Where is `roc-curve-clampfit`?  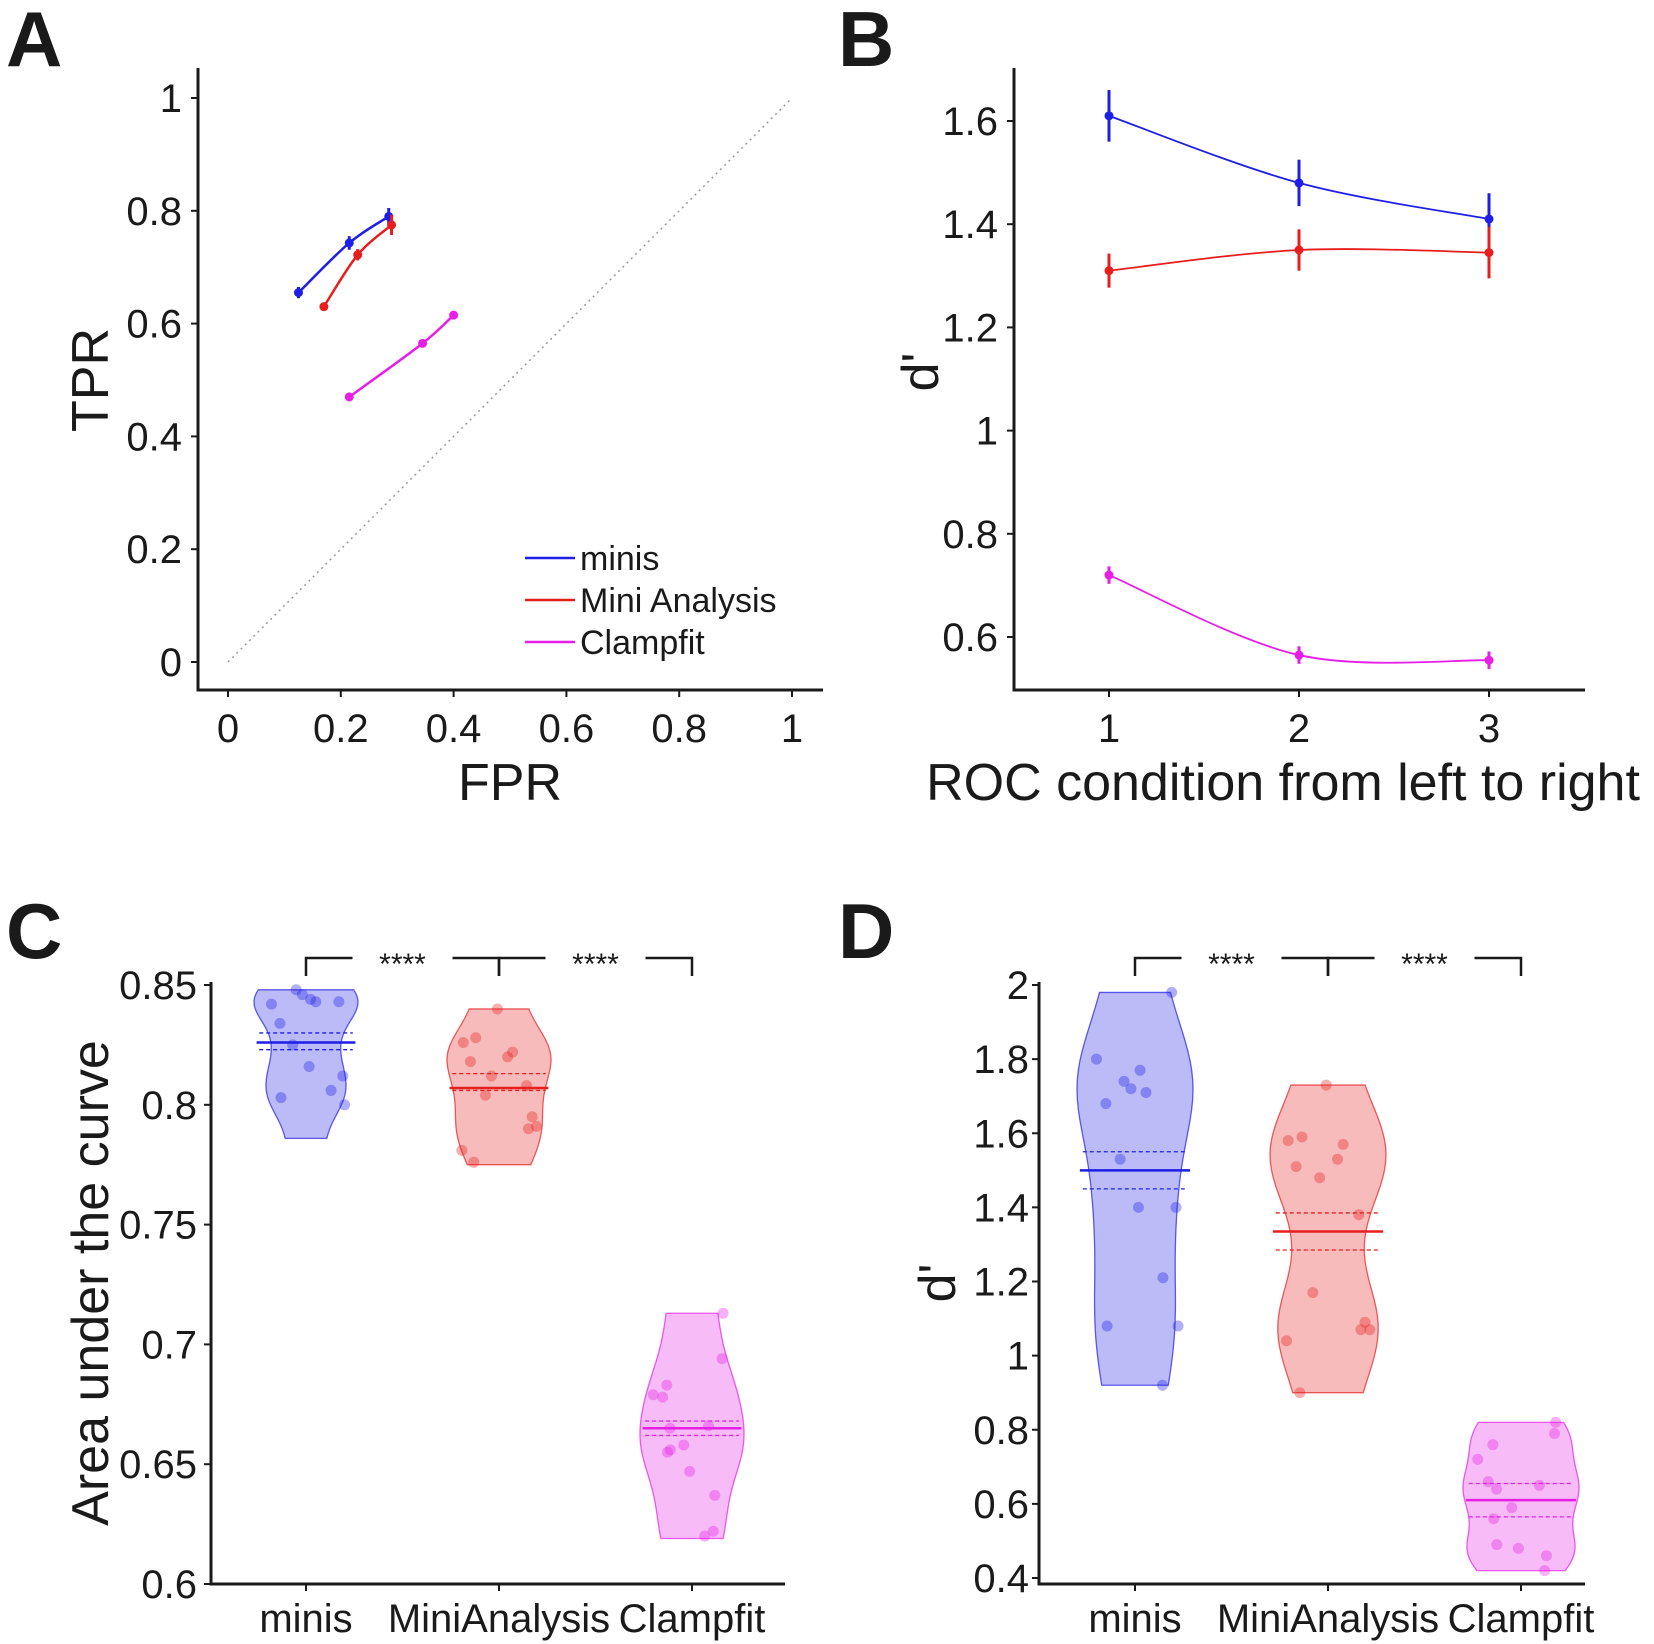
roc-curve-clampfit is located at coordinates (401, 356).